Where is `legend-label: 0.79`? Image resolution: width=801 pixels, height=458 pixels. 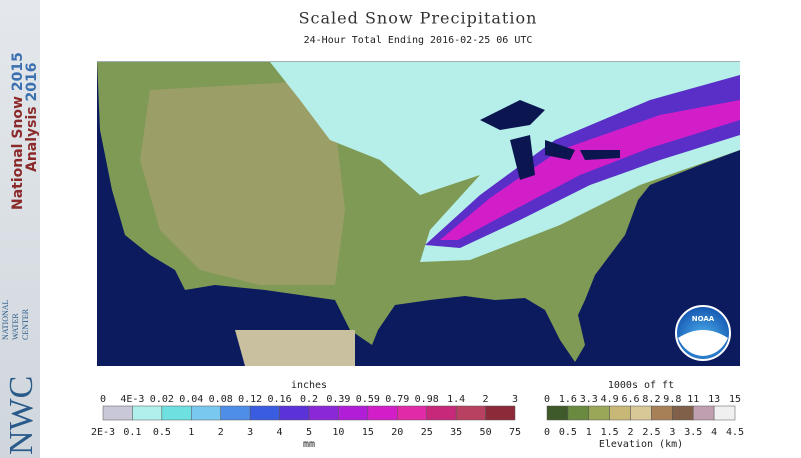
legend-label: 0.79 is located at coordinates (397, 399).